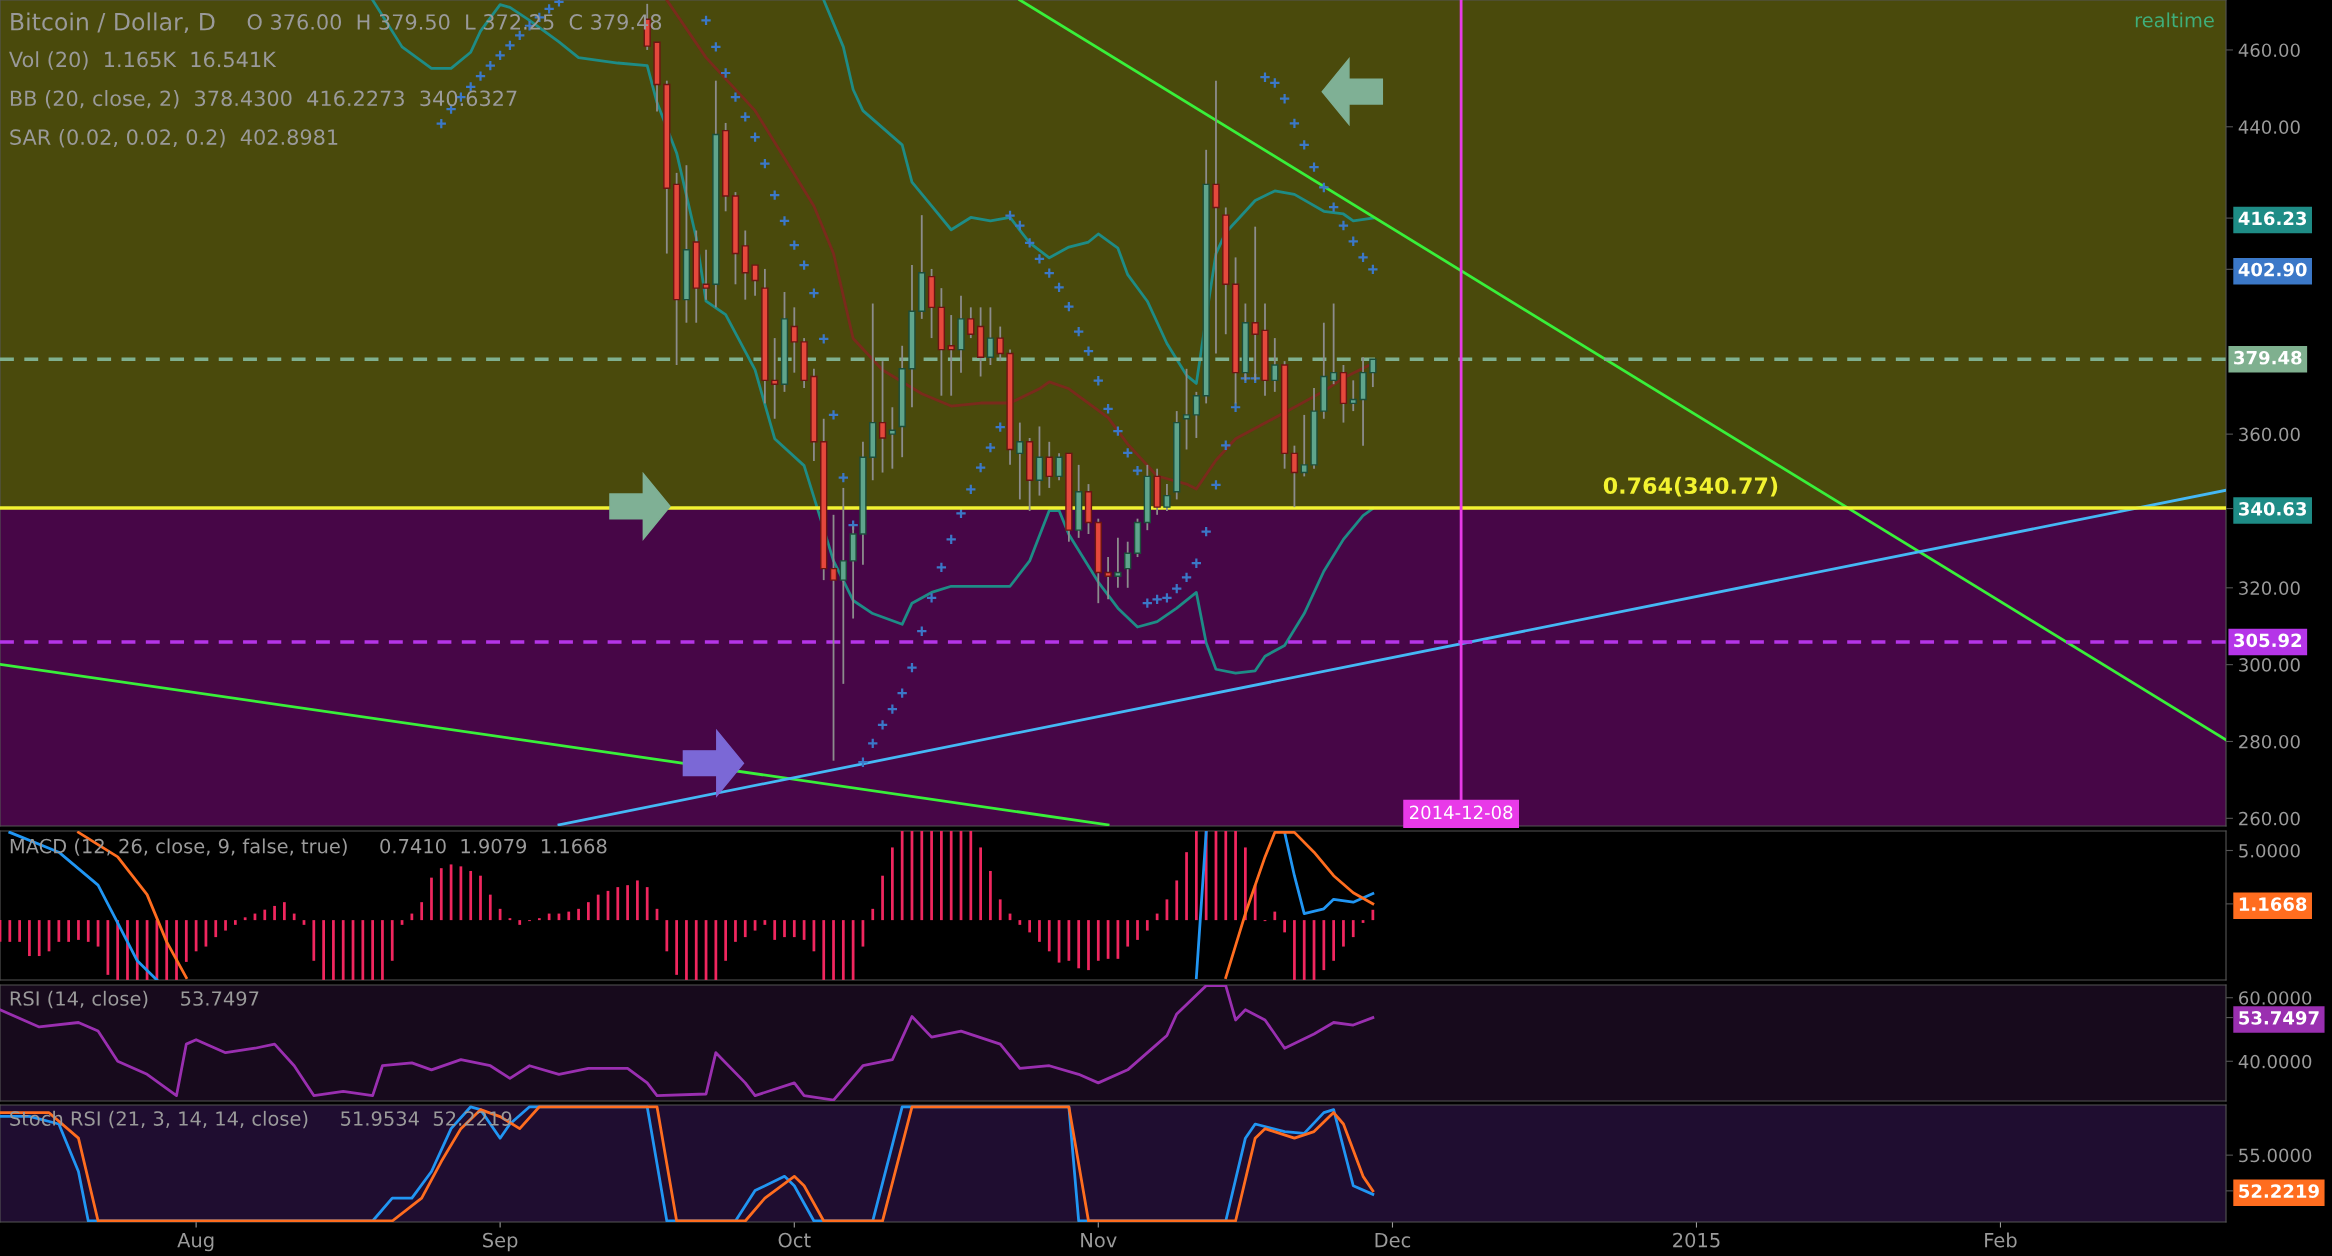 This screenshot has height=1256, width=2332. What do you see at coordinates (2269, 50) in the screenshot?
I see `y-tick-label: 460.00` at bounding box center [2269, 50].